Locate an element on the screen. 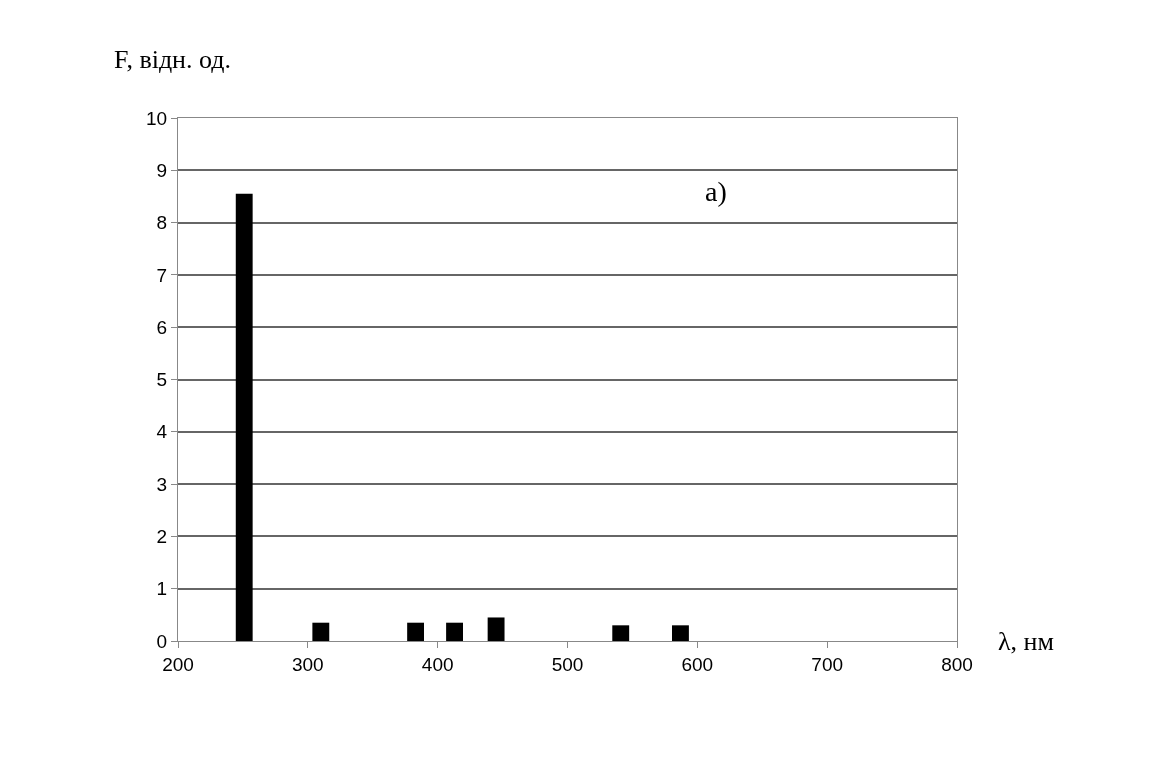 Image resolution: width=1170 pixels, height=773 pixels. y-tick-label: 7 is located at coordinates (162, 275).